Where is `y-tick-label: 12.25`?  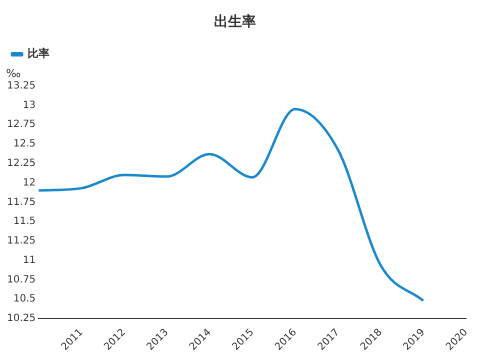
y-tick-label: 12.25 is located at coordinates (21, 163).